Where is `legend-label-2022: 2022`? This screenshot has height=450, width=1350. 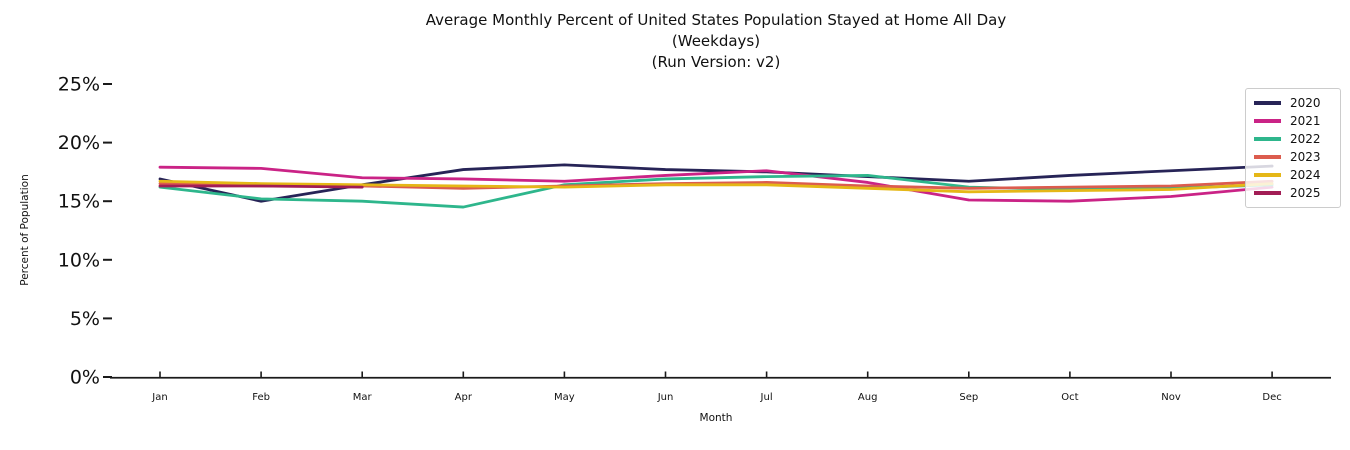
legend-label-2022: 2022 is located at coordinates (1305, 139).